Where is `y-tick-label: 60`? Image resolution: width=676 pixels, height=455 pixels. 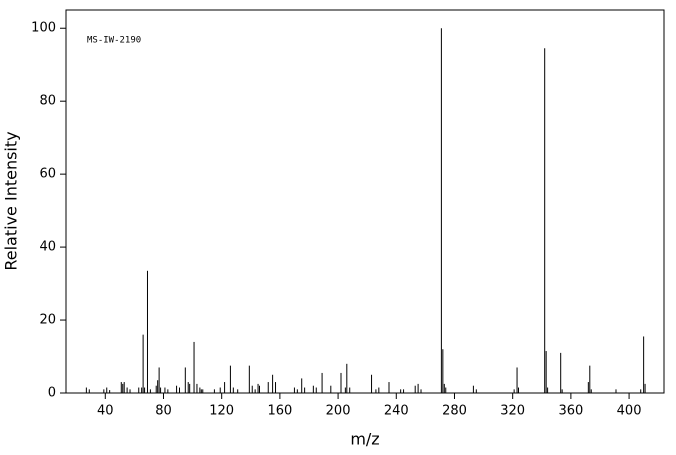
y-tick-label: 60 is located at coordinates (47, 174).